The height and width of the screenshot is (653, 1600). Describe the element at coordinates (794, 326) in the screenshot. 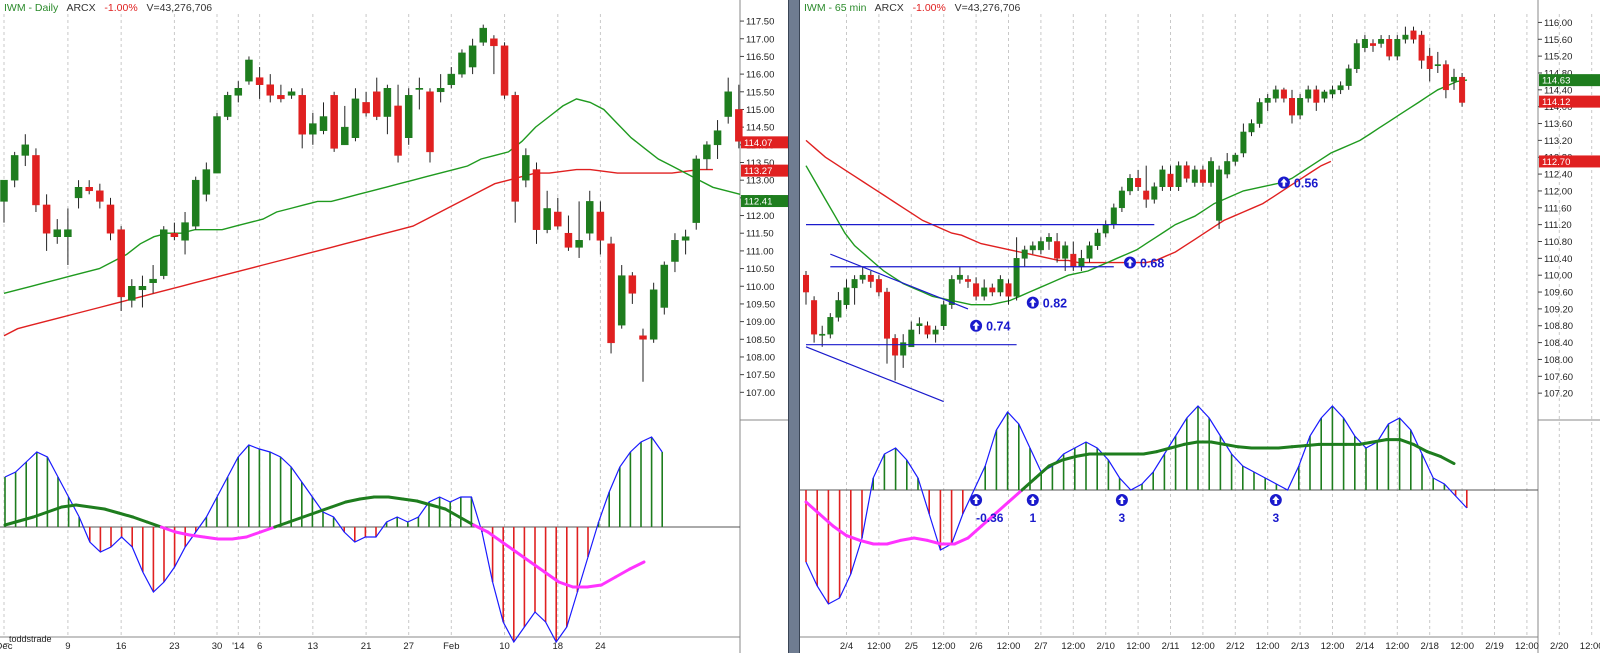

I see `pane-splitter` at that location.